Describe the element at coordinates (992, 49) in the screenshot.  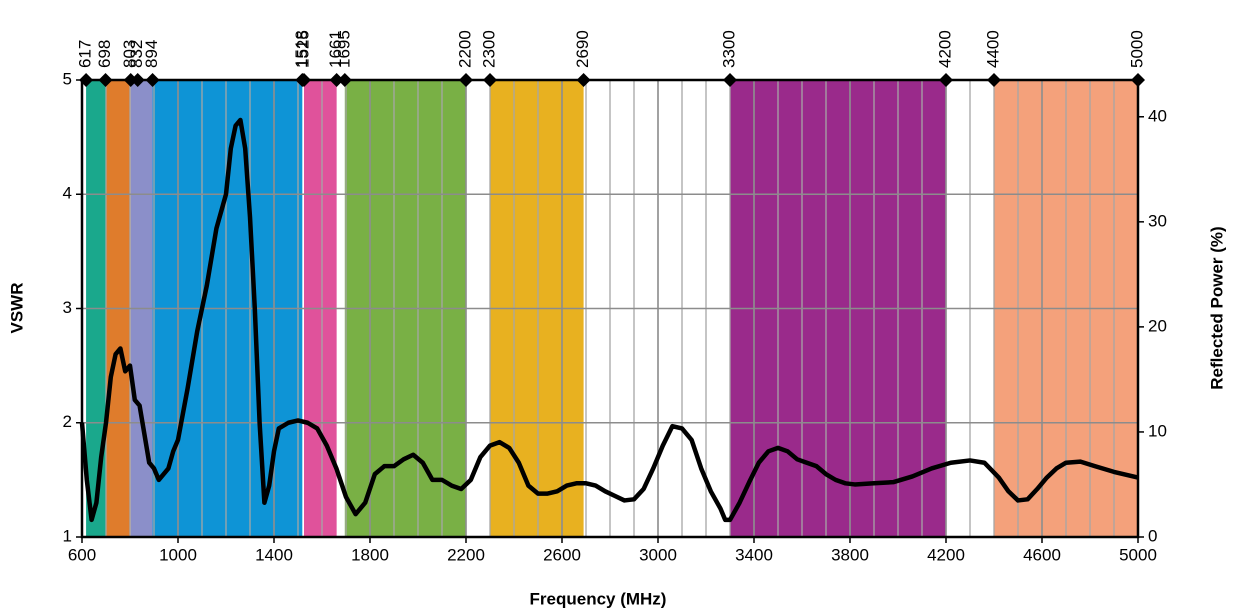
I see `band-marker-label: 4400` at that location.